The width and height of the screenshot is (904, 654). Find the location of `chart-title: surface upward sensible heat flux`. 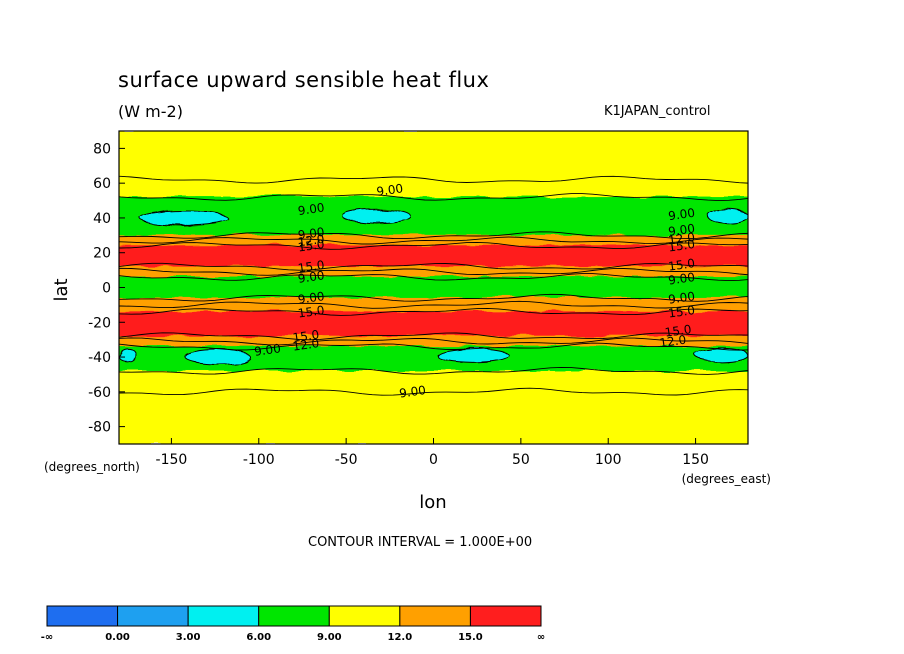

chart-title: surface upward sensible heat flux is located at coordinates (304, 80).